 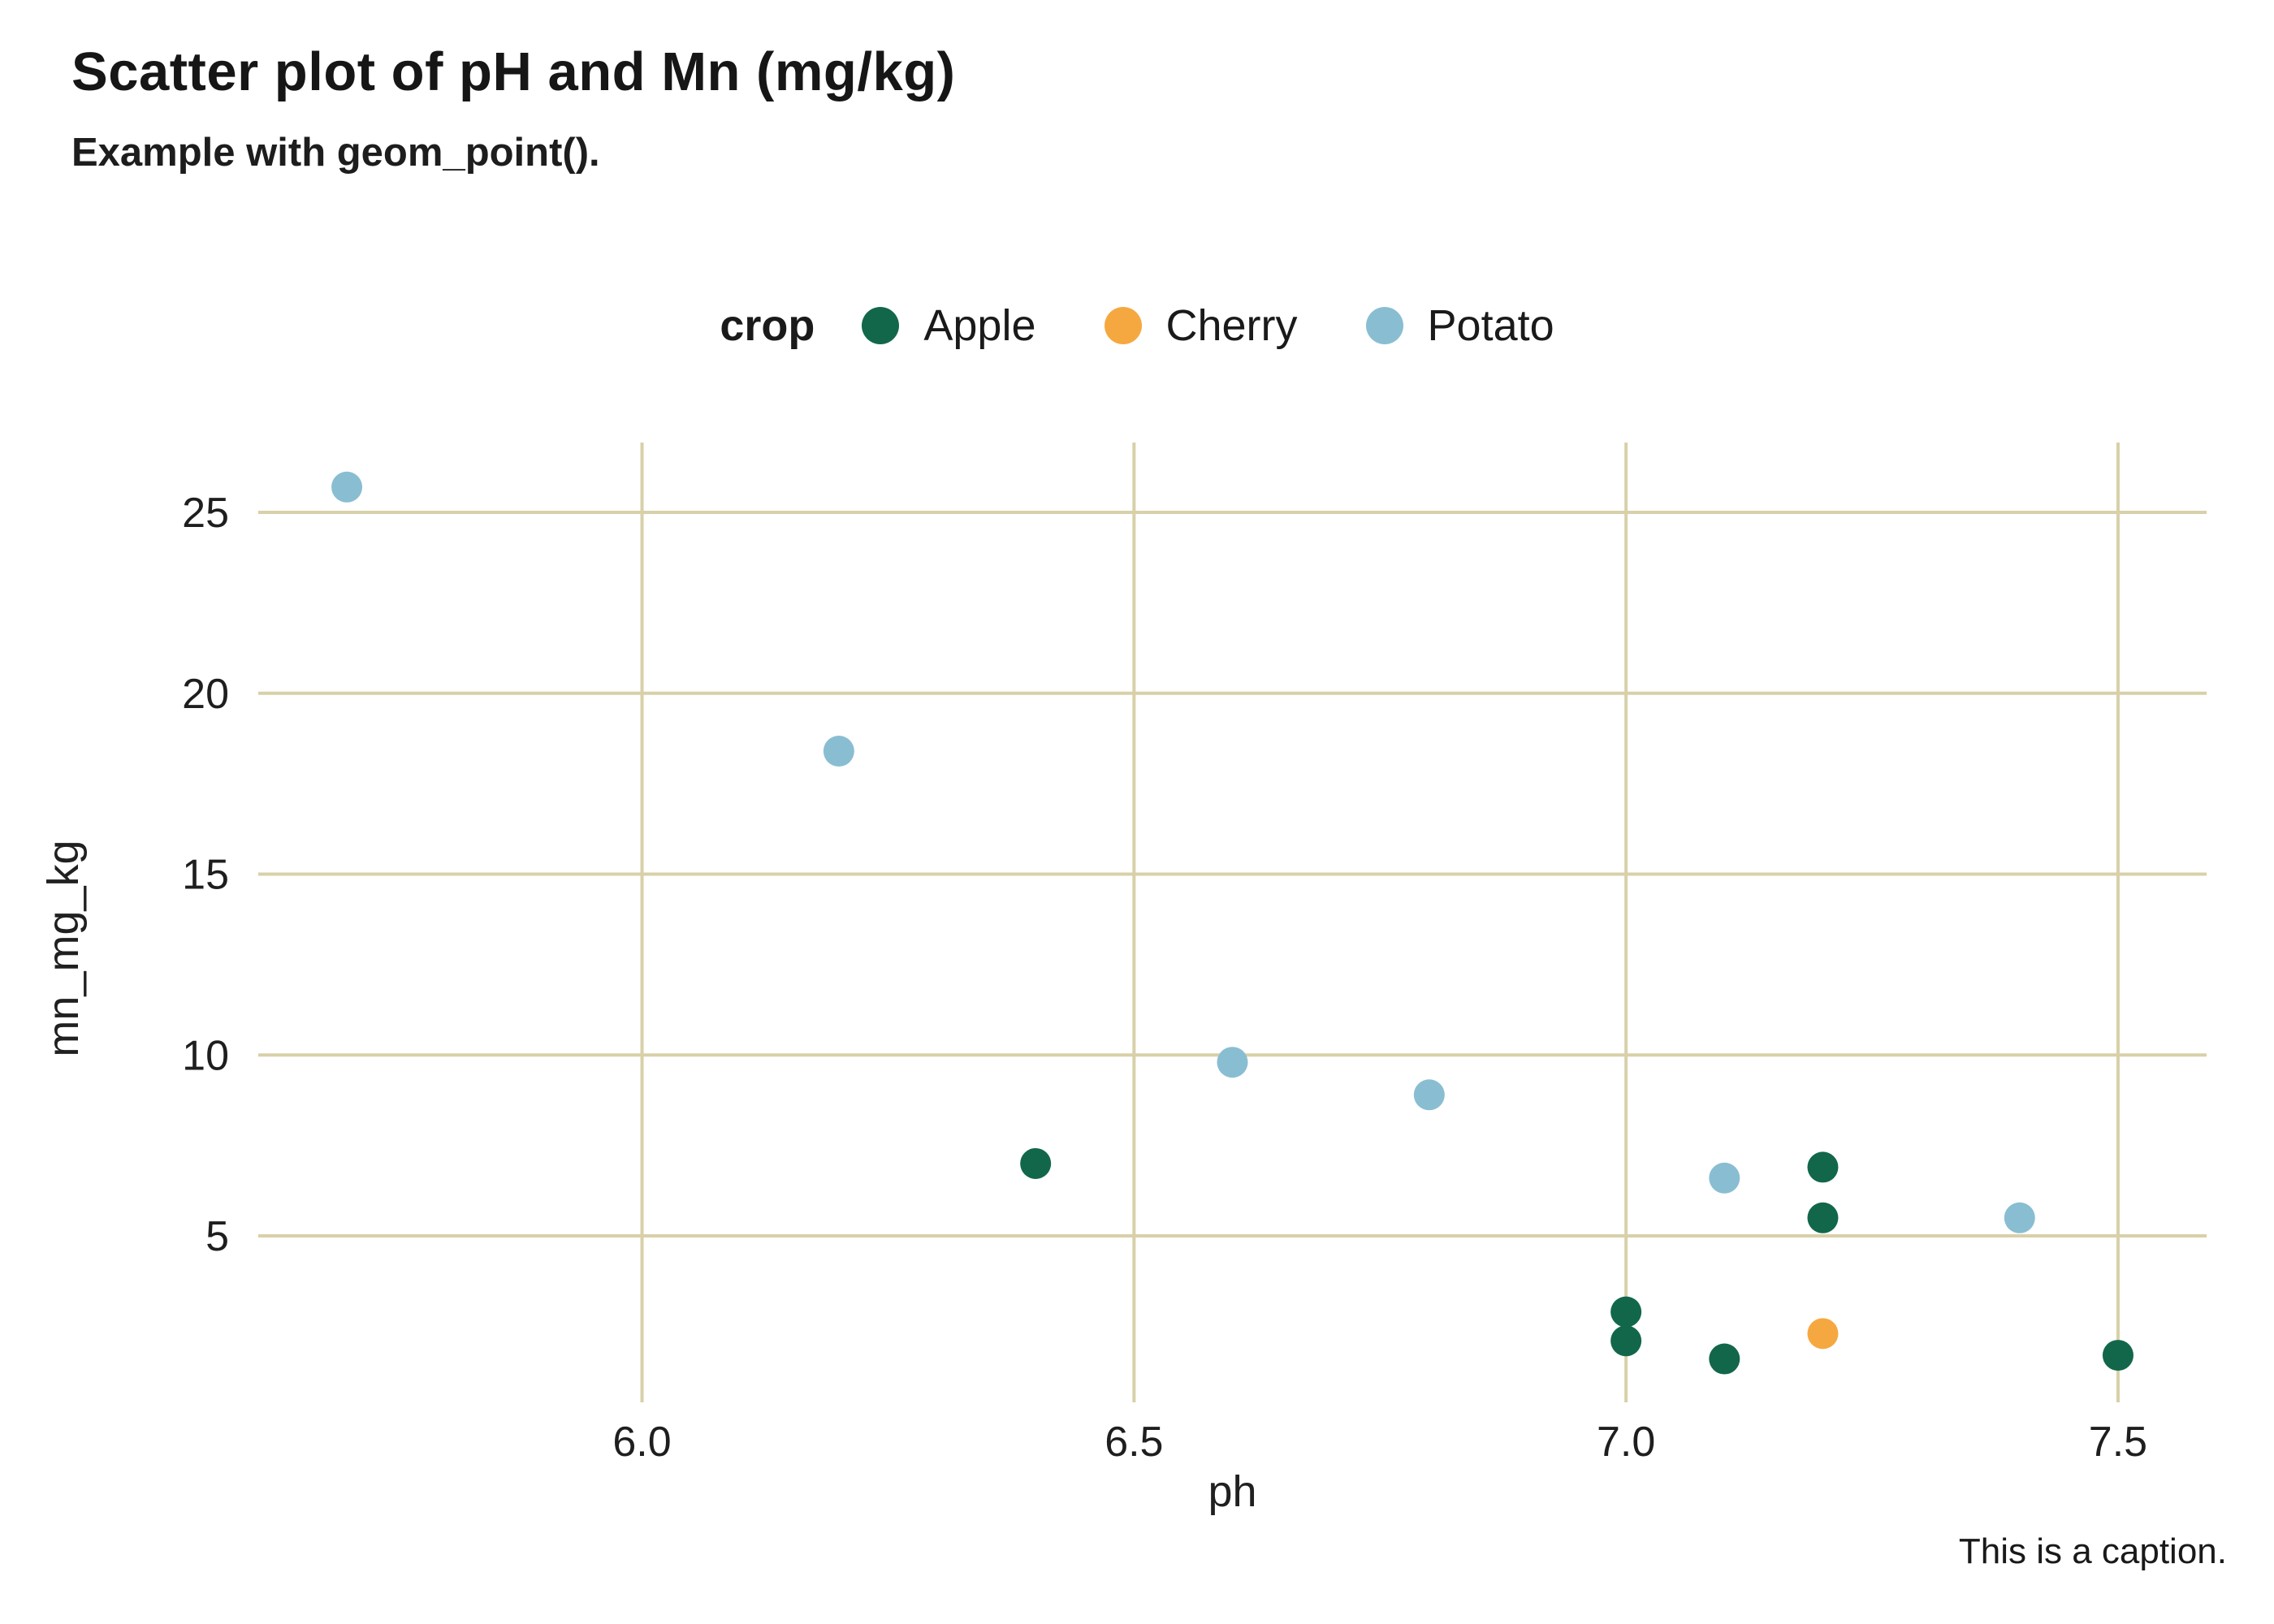 I want to click on legend-item-potato: Potato, so click(x=1460, y=326).